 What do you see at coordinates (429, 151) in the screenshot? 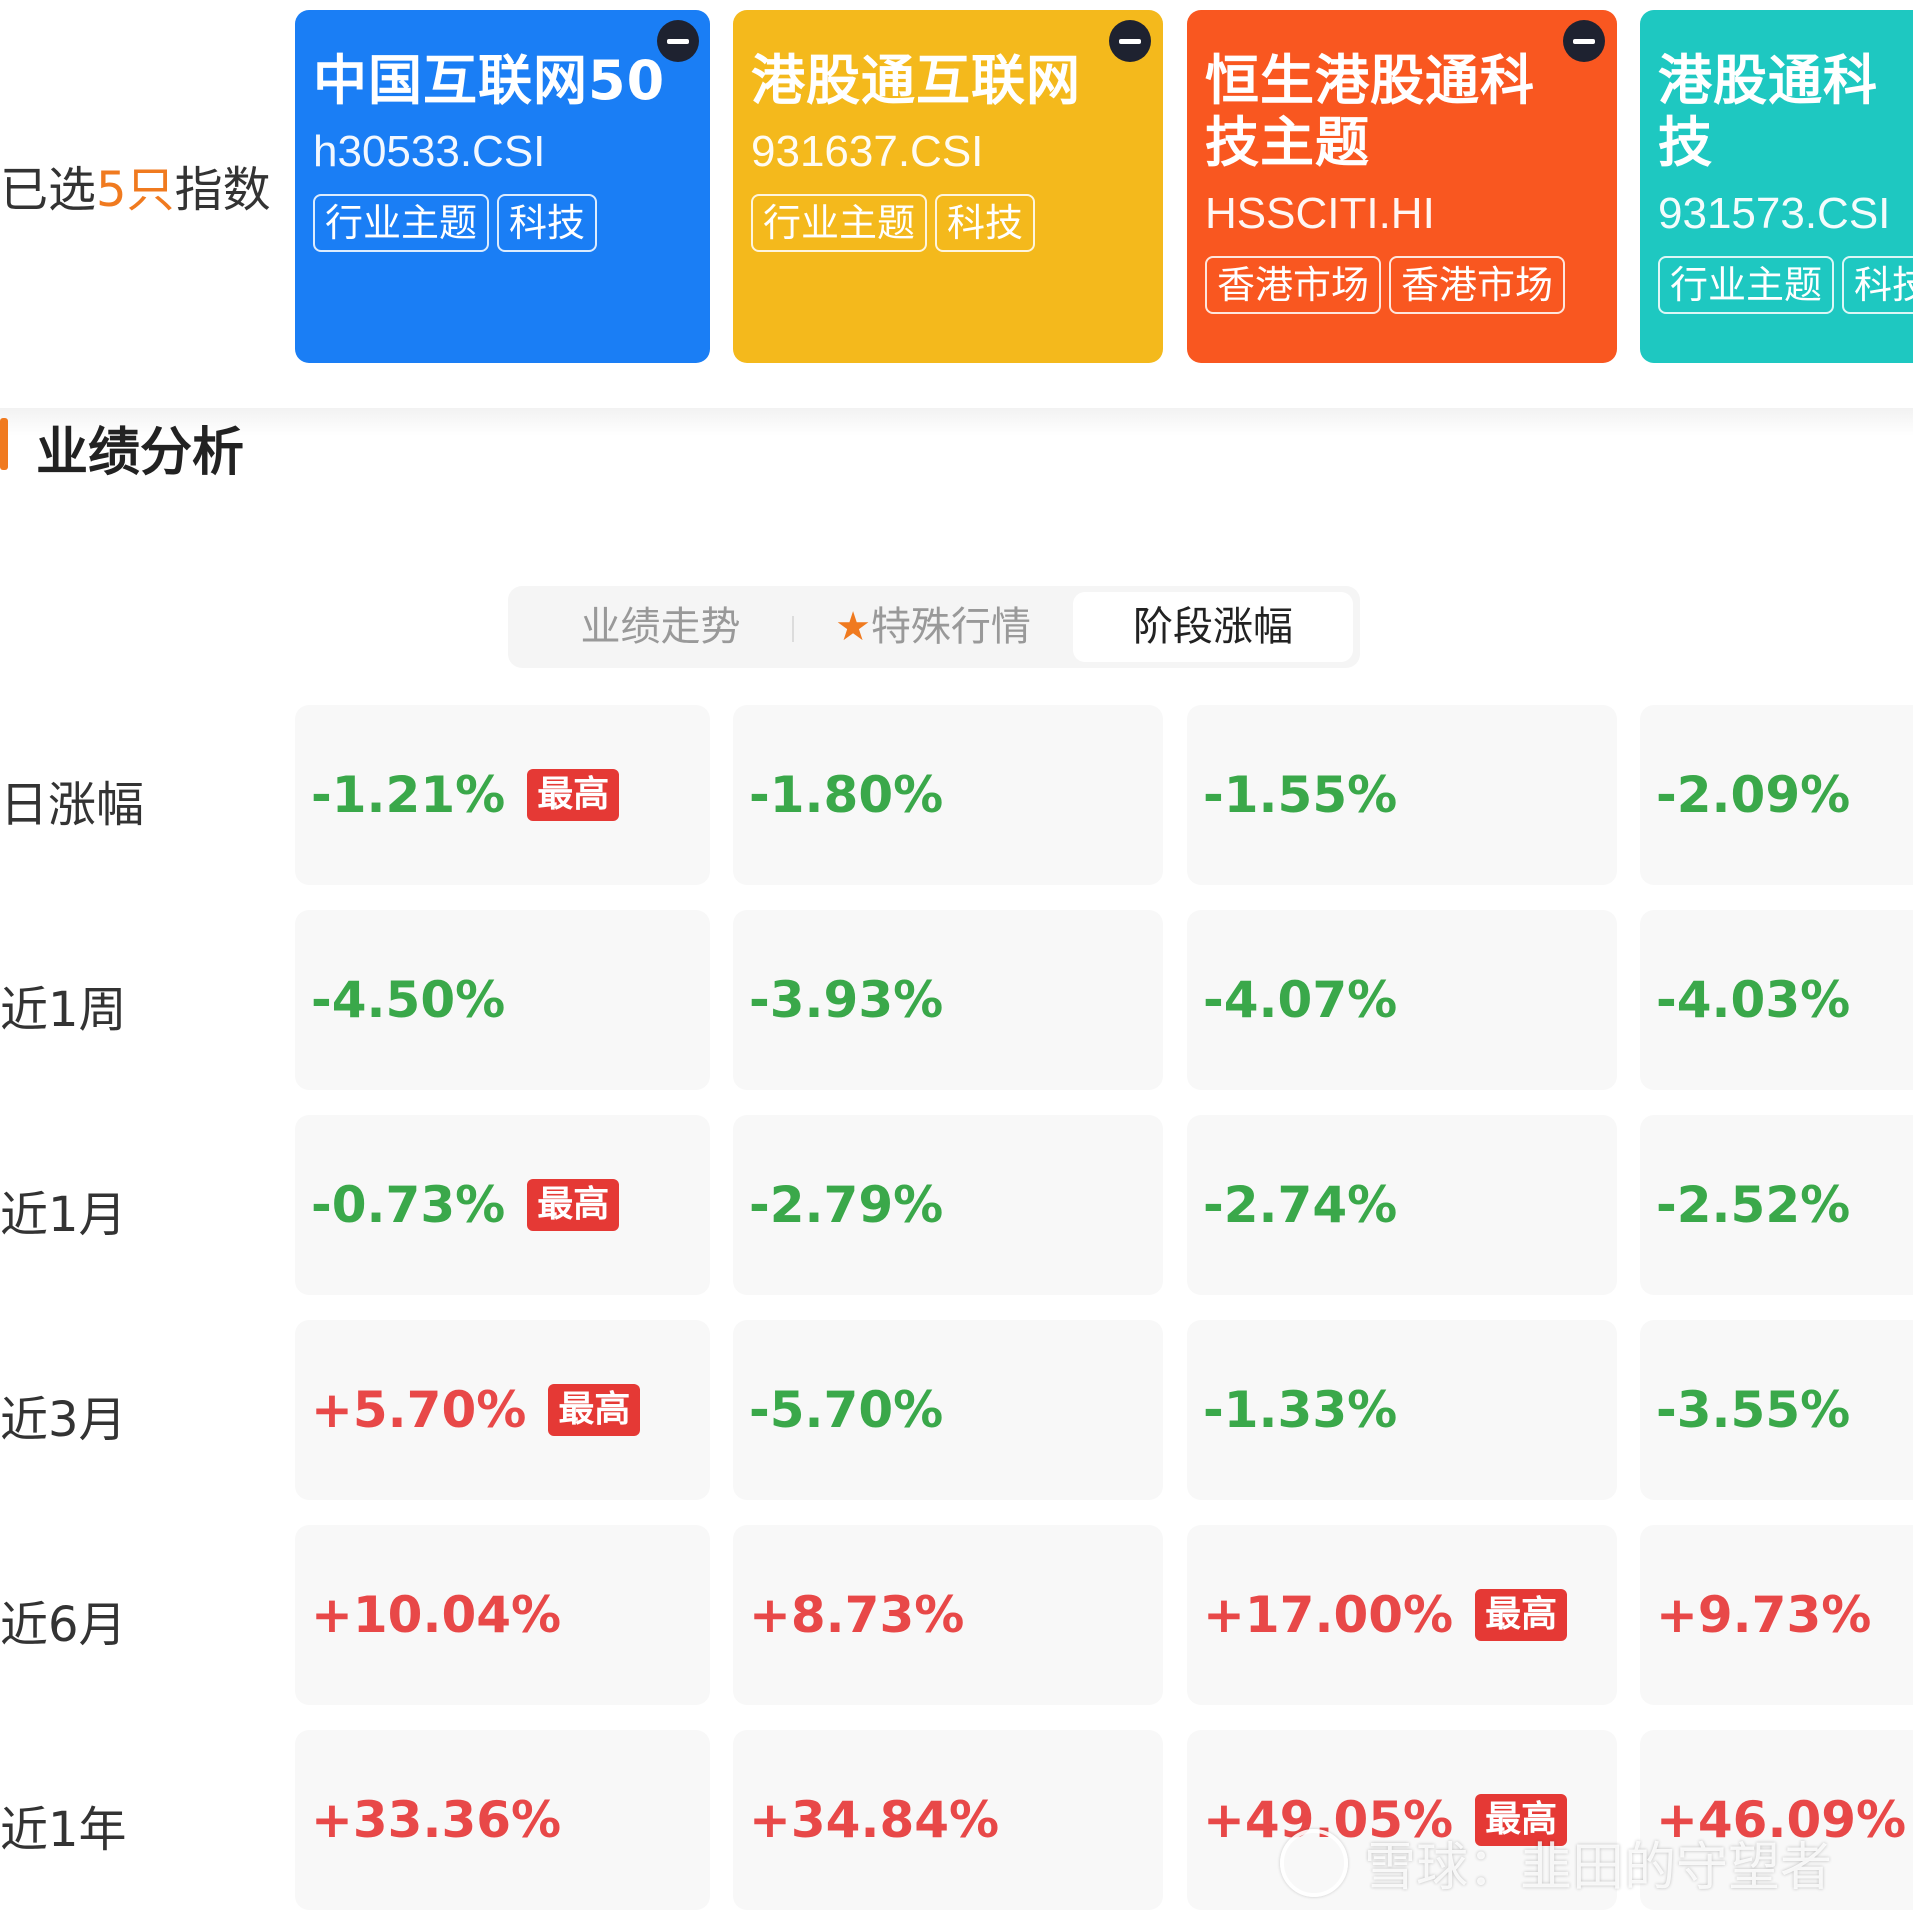
I see `card-code: h30533.CSI` at bounding box center [429, 151].